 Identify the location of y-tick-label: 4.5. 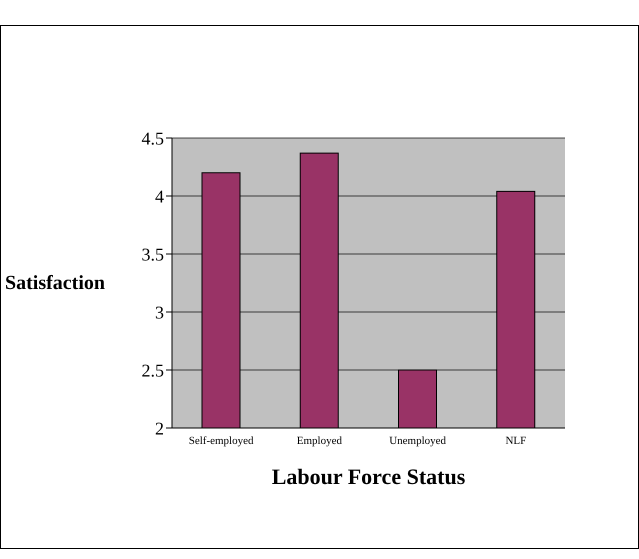
(153, 138).